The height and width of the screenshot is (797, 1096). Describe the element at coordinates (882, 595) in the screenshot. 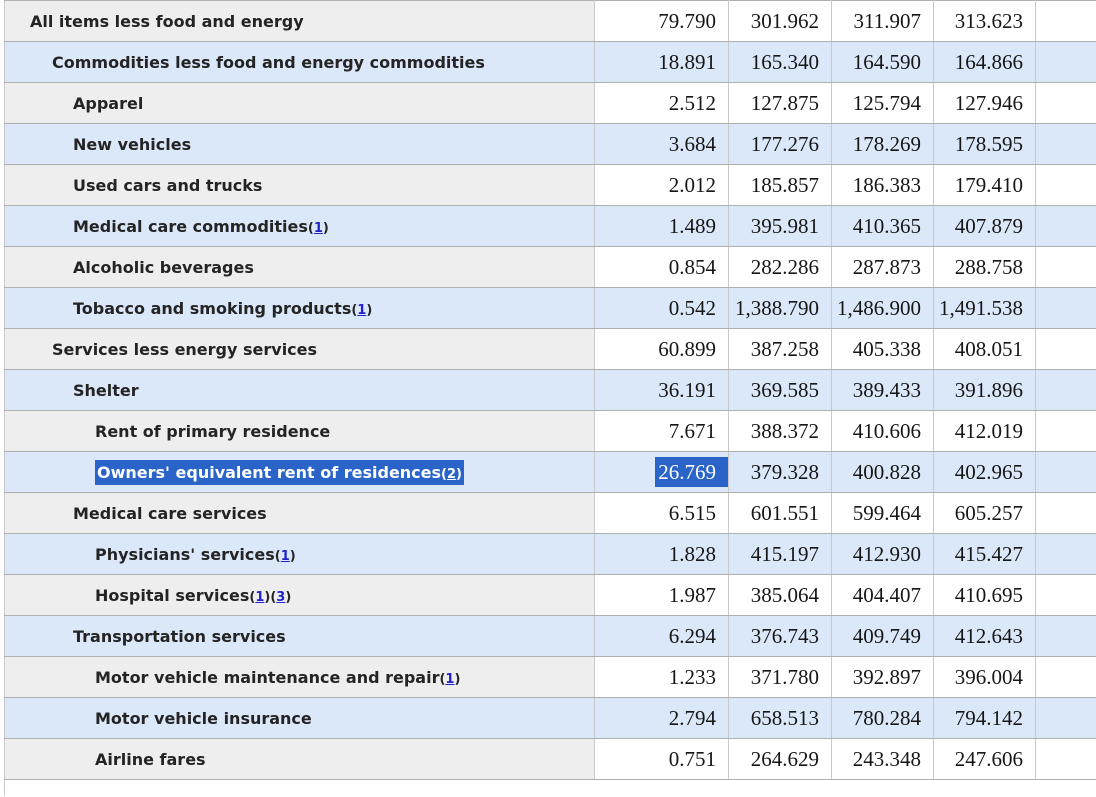

I see `value-cell-3: 404.407` at that location.